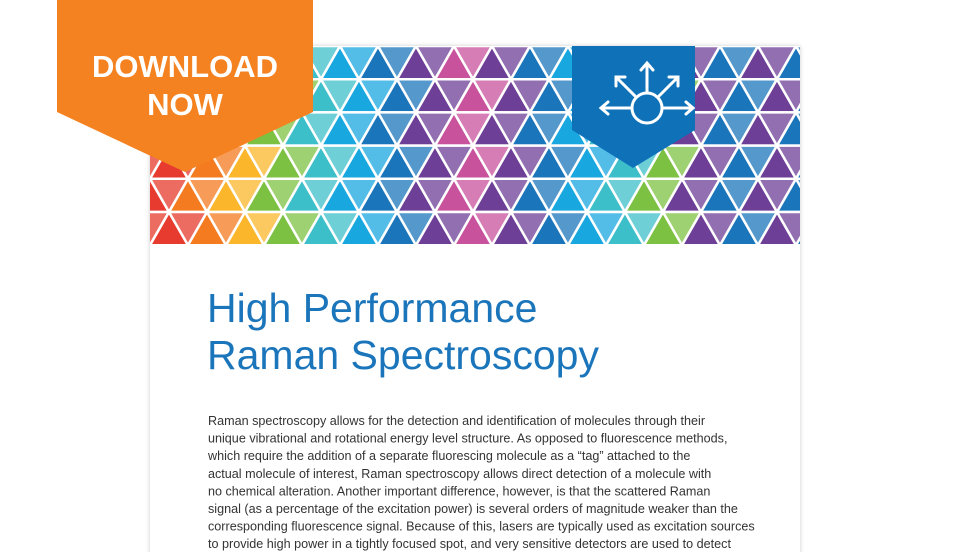 Image resolution: width=967 pixels, height=552 pixels. What do you see at coordinates (185, 66) in the screenshot?
I see `banner-text: DOWNLOAD` at bounding box center [185, 66].